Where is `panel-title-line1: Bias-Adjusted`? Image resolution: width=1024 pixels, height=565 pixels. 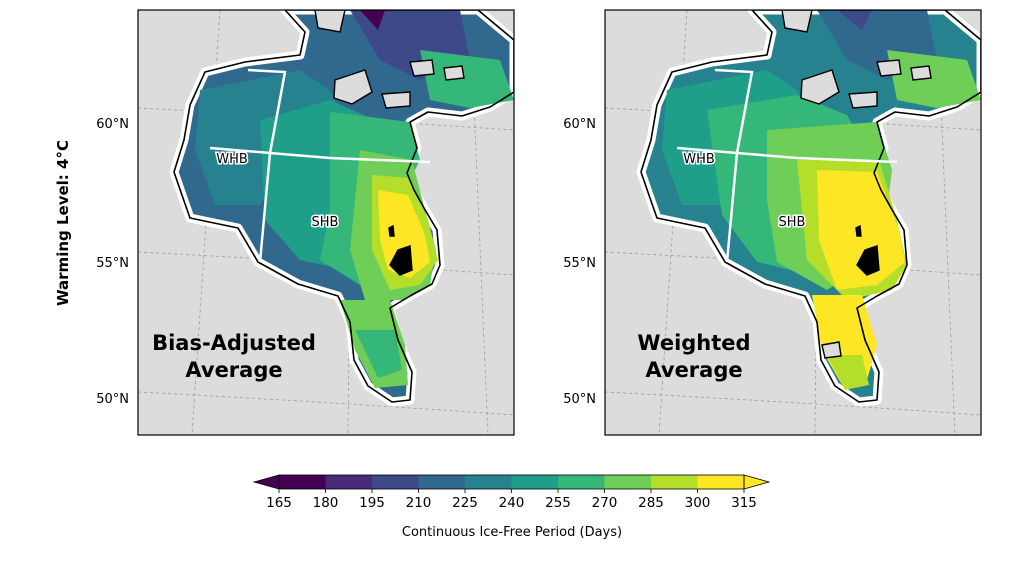
panel-title-line1: Bias-Adjusted is located at coordinates (234, 343).